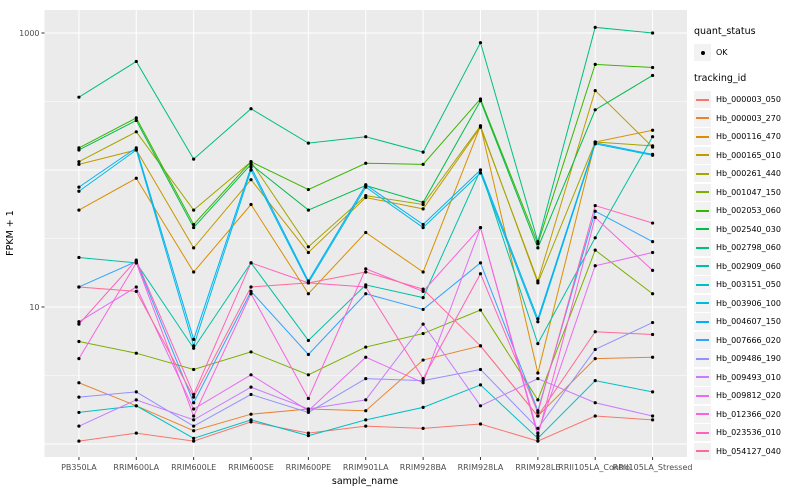  What do you see at coordinates (748, 395) in the screenshot?
I see `legend-item-label: Hb_009812_020` at bounding box center [748, 395].